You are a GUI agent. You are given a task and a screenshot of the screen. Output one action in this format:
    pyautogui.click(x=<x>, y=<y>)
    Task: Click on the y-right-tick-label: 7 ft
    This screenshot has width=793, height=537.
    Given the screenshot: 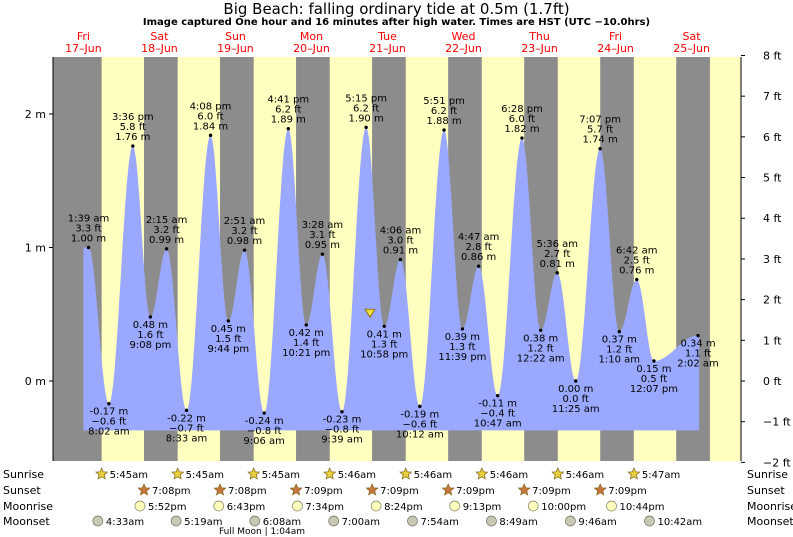 What is the action you would take?
    pyautogui.click(x=772, y=96)
    